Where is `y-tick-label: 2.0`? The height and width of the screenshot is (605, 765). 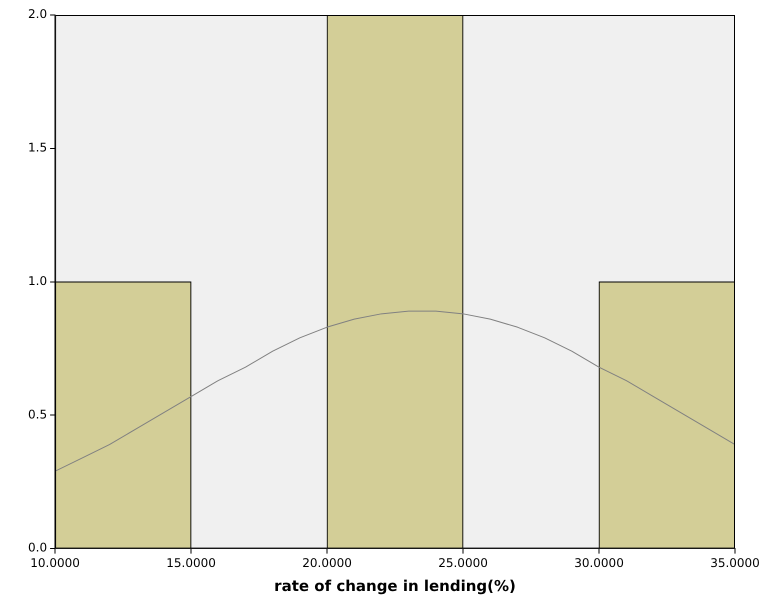
y-tick-label: 2.0 is located at coordinates (38, 14).